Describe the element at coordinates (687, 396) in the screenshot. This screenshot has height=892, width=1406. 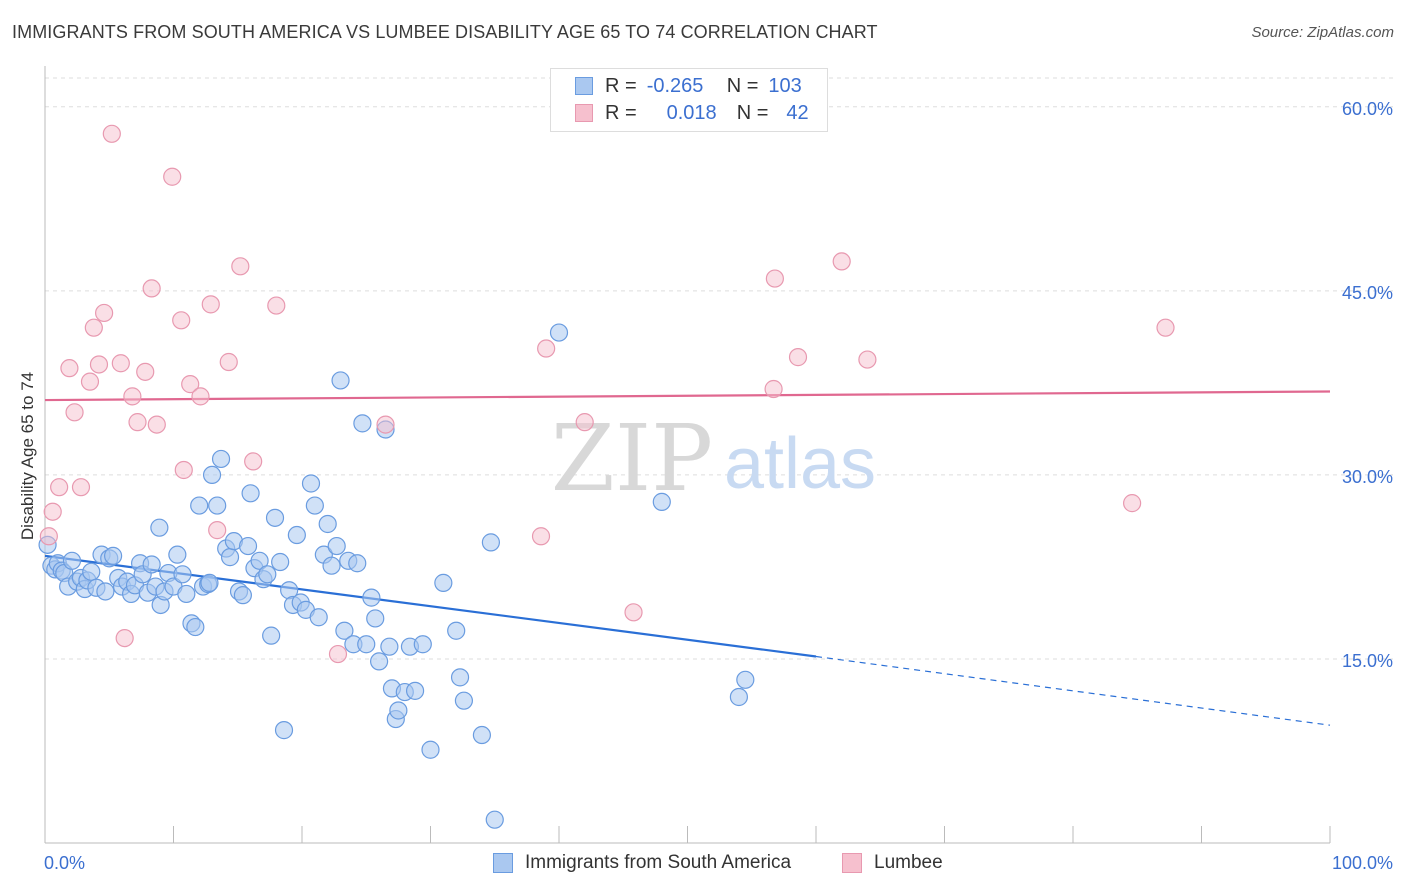
I see `trend-line-lumbee` at that location.